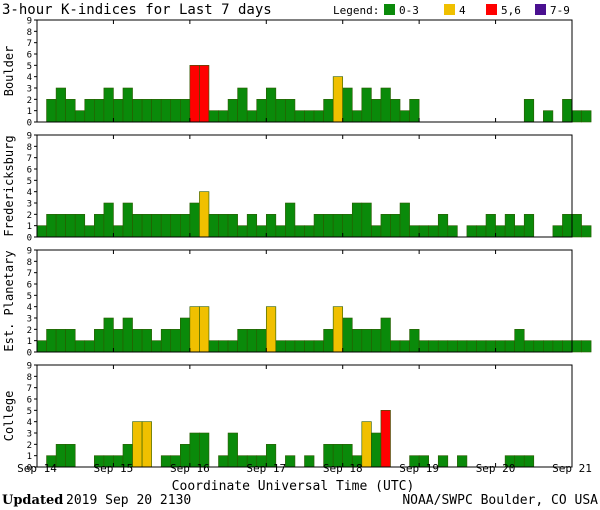 This screenshot has height=510, width=600. Describe the element at coordinates (266, 468) in the screenshot. I see `x-tick-label: Sep 17` at that location.